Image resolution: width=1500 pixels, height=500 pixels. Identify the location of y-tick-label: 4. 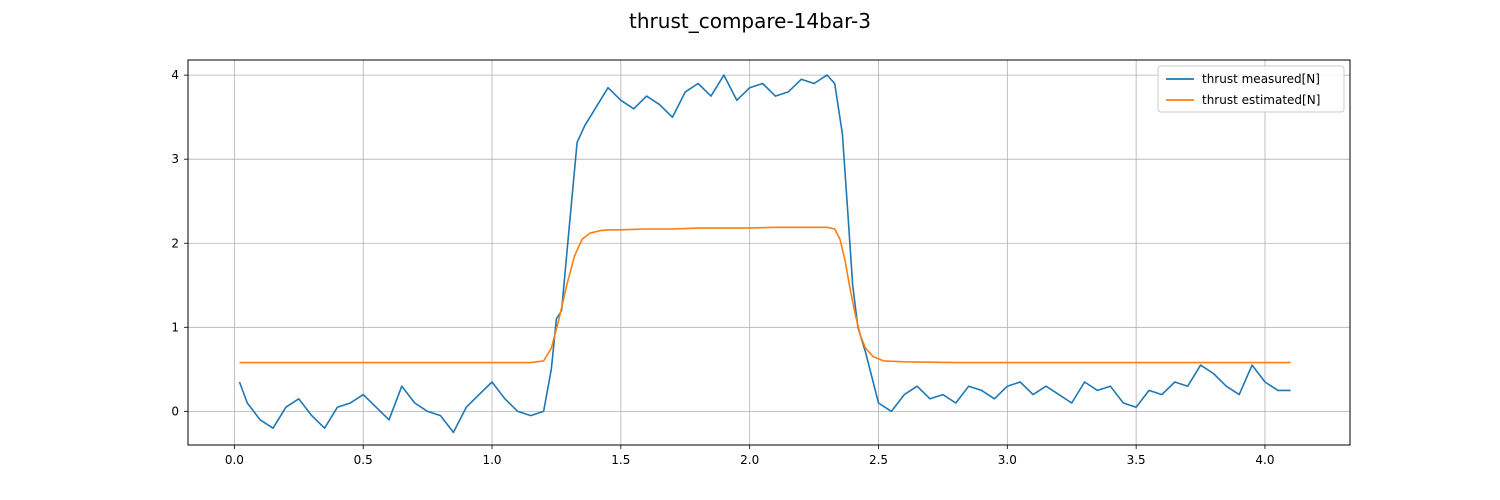
(175, 75).